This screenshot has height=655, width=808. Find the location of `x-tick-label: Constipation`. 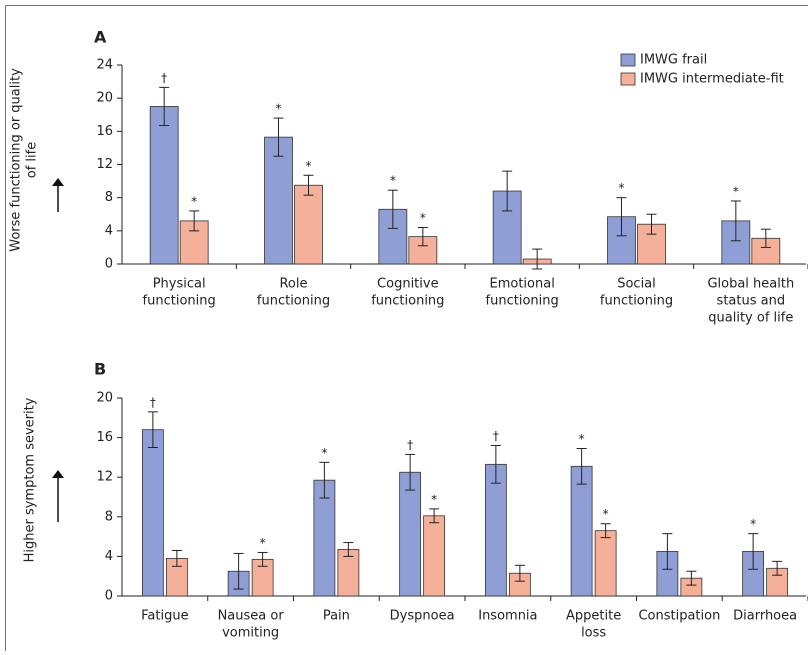

x-tick-label: Constipation is located at coordinates (679, 616).